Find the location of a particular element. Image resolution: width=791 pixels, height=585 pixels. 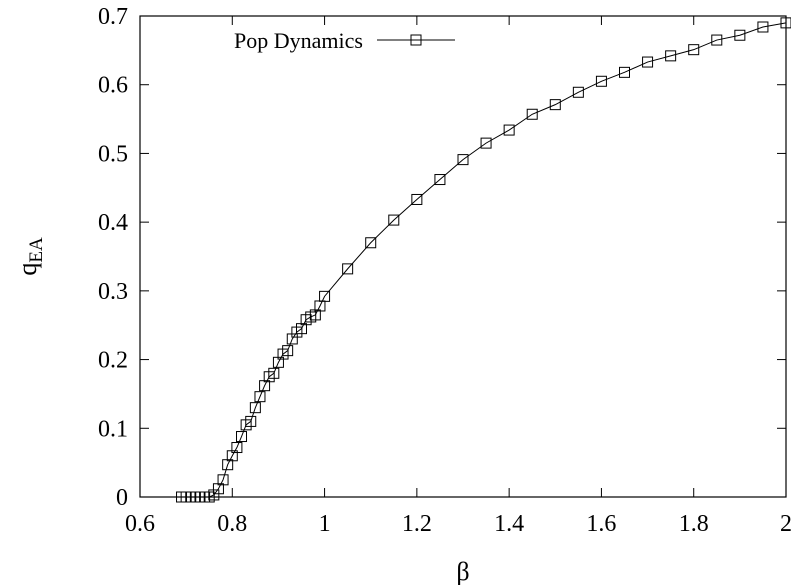

y-tick-label: 0.2 is located at coordinates (113, 361).